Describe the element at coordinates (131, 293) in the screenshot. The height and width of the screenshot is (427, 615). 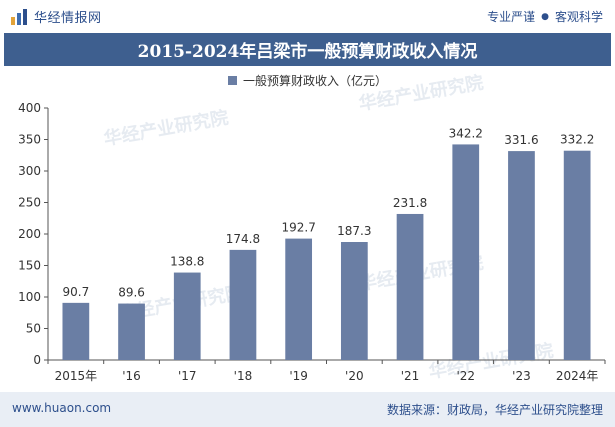
I see `bar-value-label: 89.6` at that location.